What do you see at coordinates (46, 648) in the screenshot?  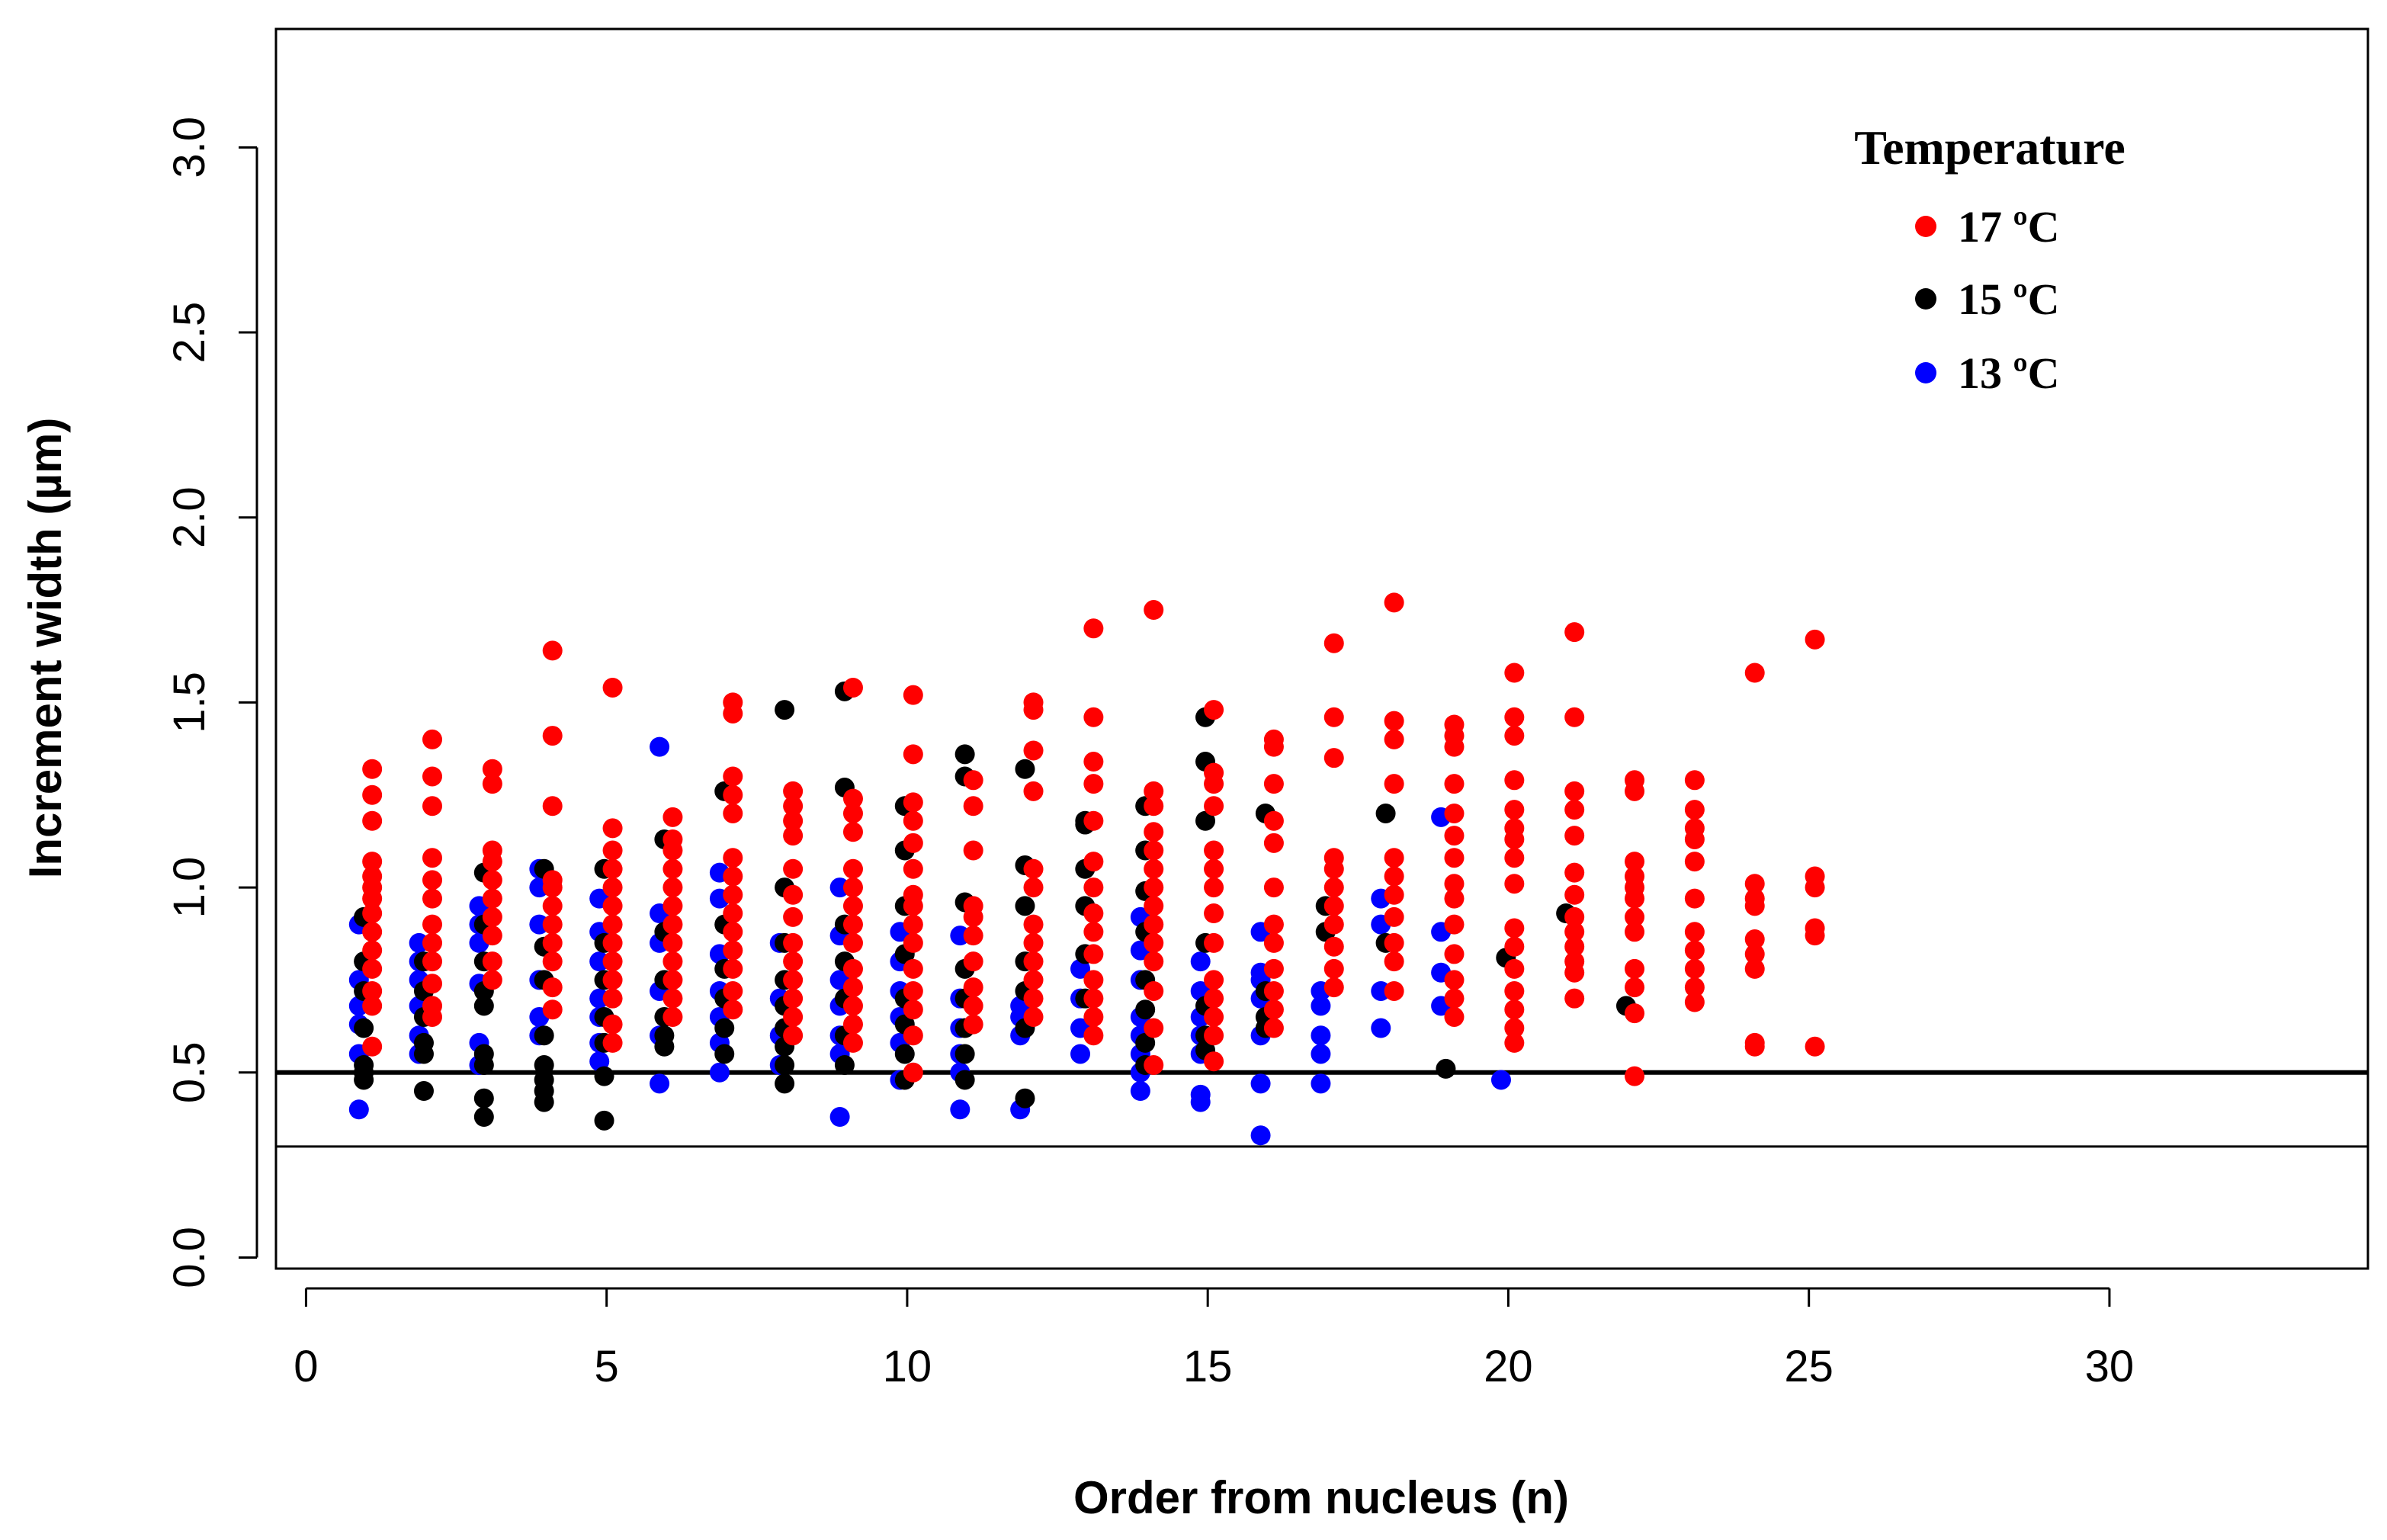 I see `y-axis-title: Increment width (µm)` at bounding box center [46, 648].